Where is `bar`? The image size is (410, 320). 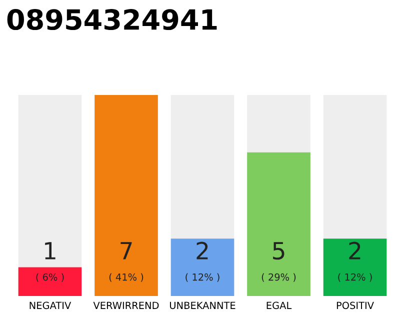
bar is located at coordinates (50, 281).